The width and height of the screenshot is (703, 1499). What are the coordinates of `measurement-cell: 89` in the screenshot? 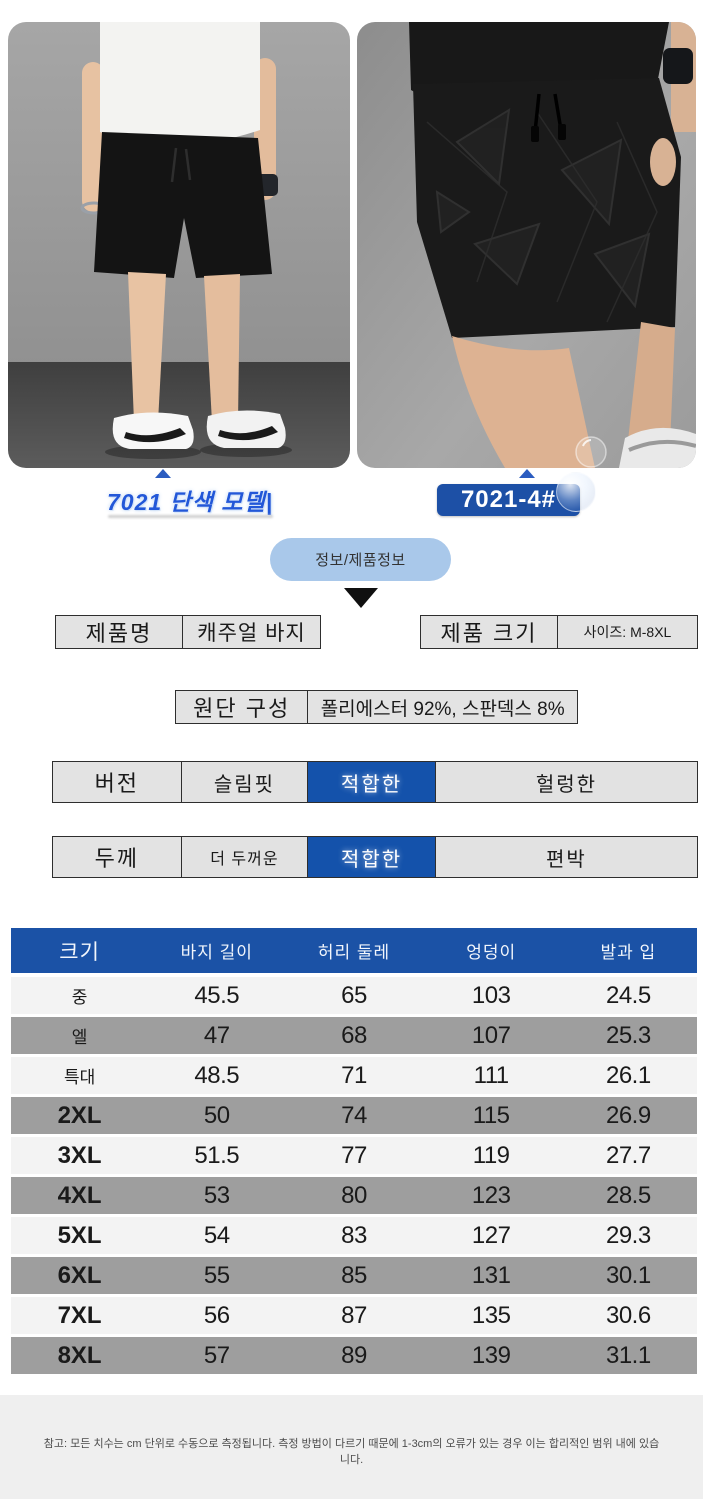 It's located at (354, 1355).